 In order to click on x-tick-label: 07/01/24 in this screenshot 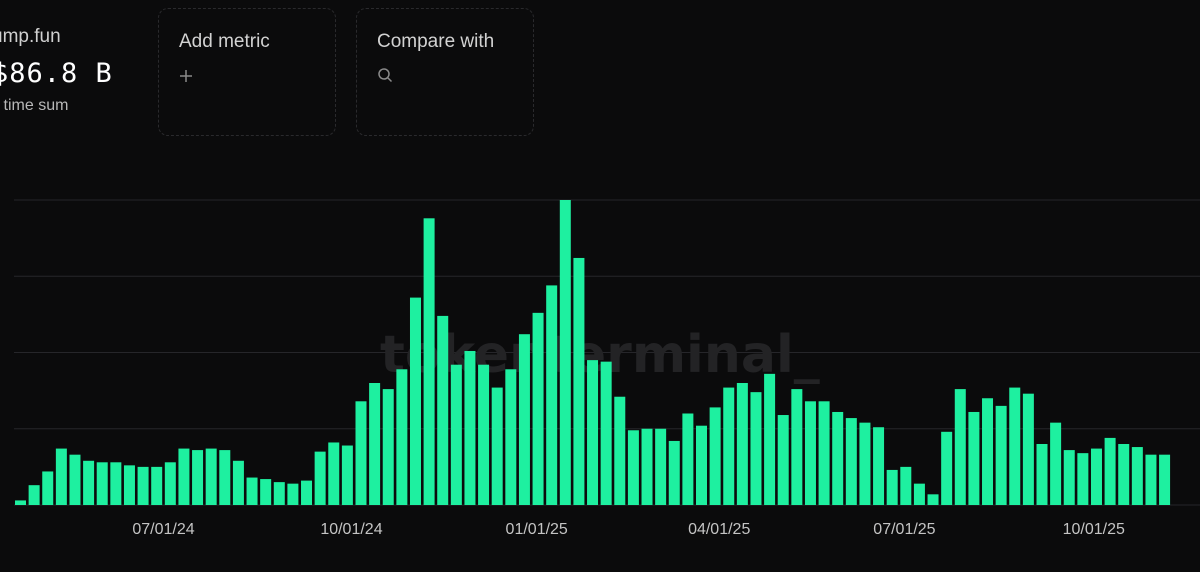, I will do `click(163, 529)`.